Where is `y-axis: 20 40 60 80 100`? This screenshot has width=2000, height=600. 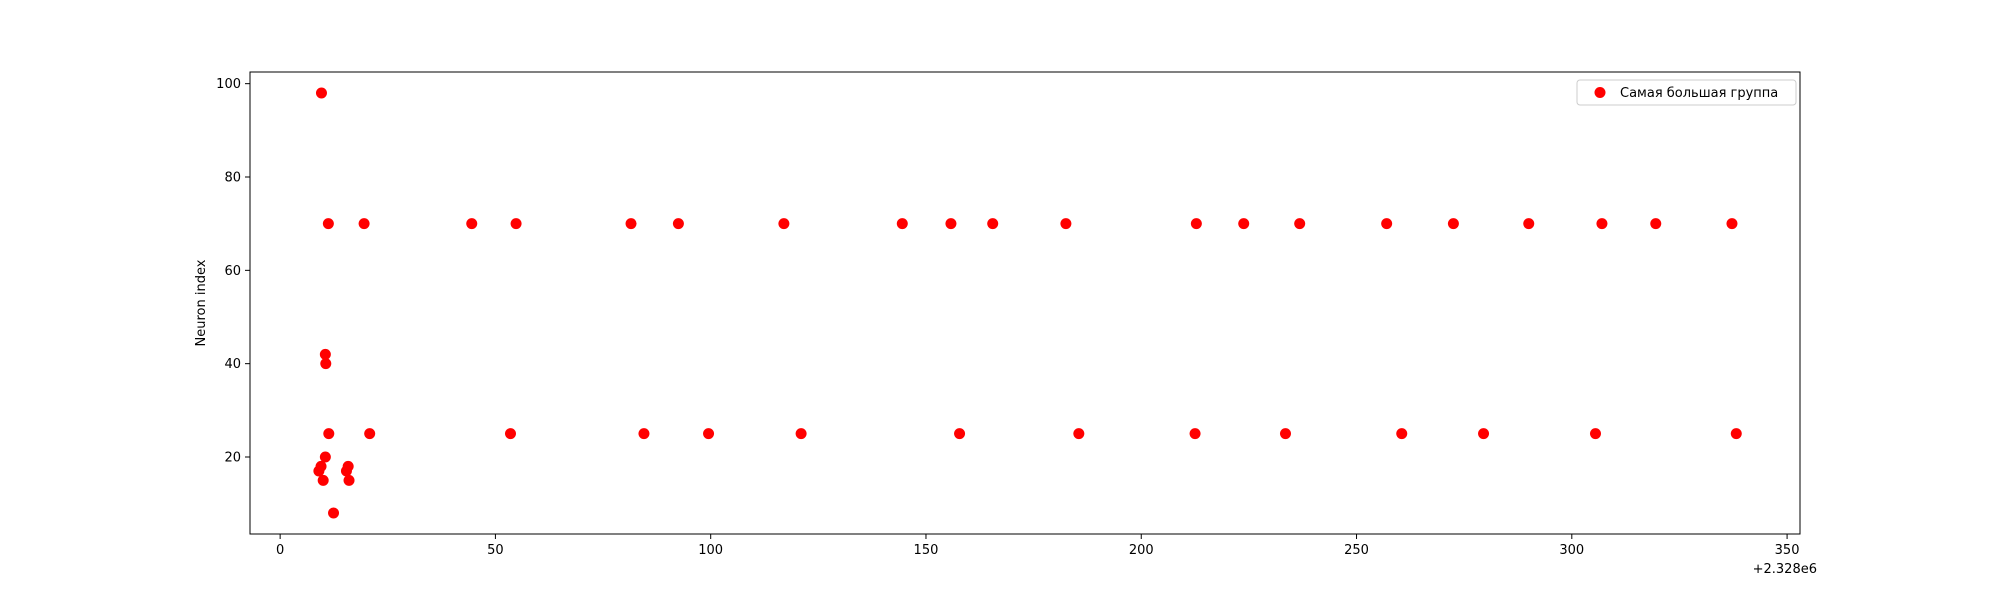
y-axis: 20 40 60 80 100 is located at coordinates (233, 271).